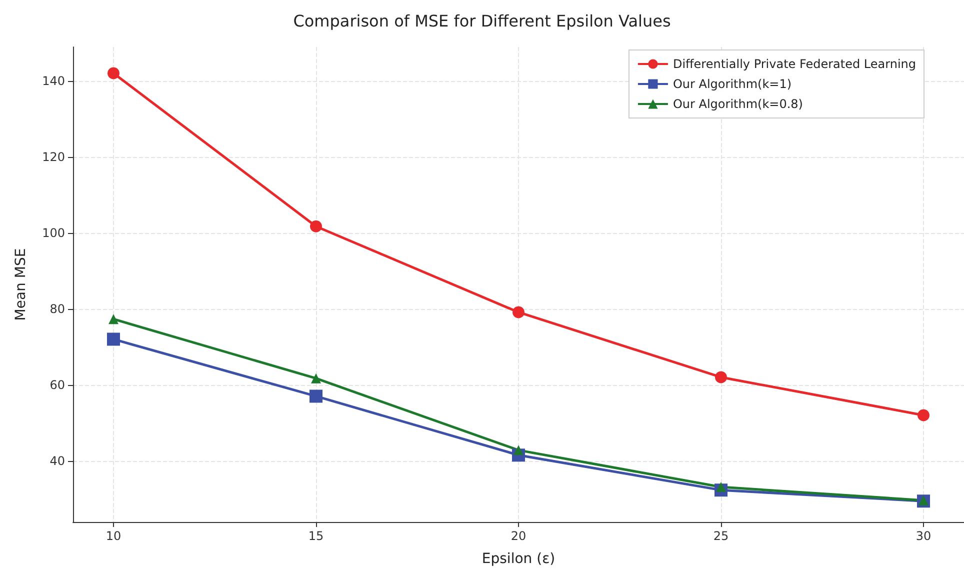 This screenshot has width=964, height=571. What do you see at coordinates (57, 309) in the screenshot?
I see `y-tick-label: 80` at bounding box center [57, 309].